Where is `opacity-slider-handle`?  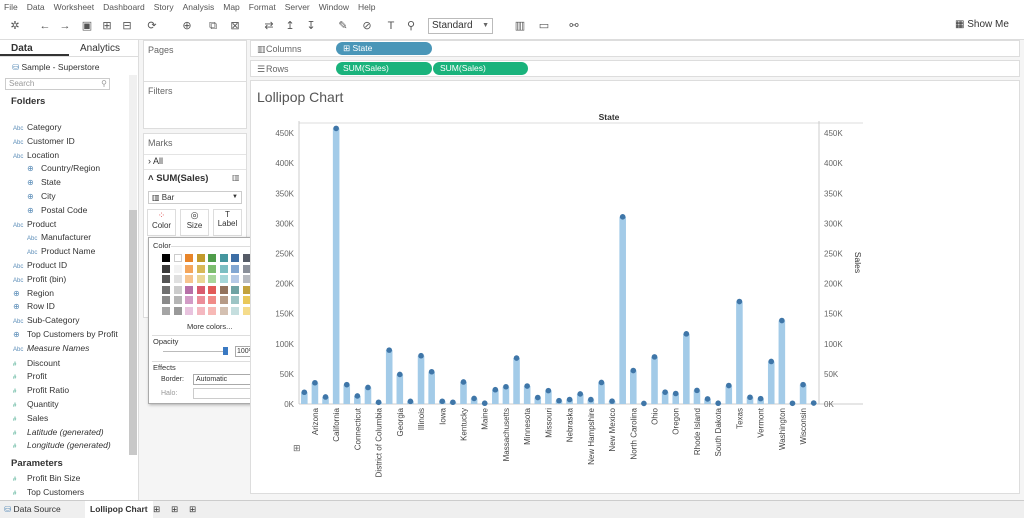 opacity-slider-handle is located at coordinates (225, 351).